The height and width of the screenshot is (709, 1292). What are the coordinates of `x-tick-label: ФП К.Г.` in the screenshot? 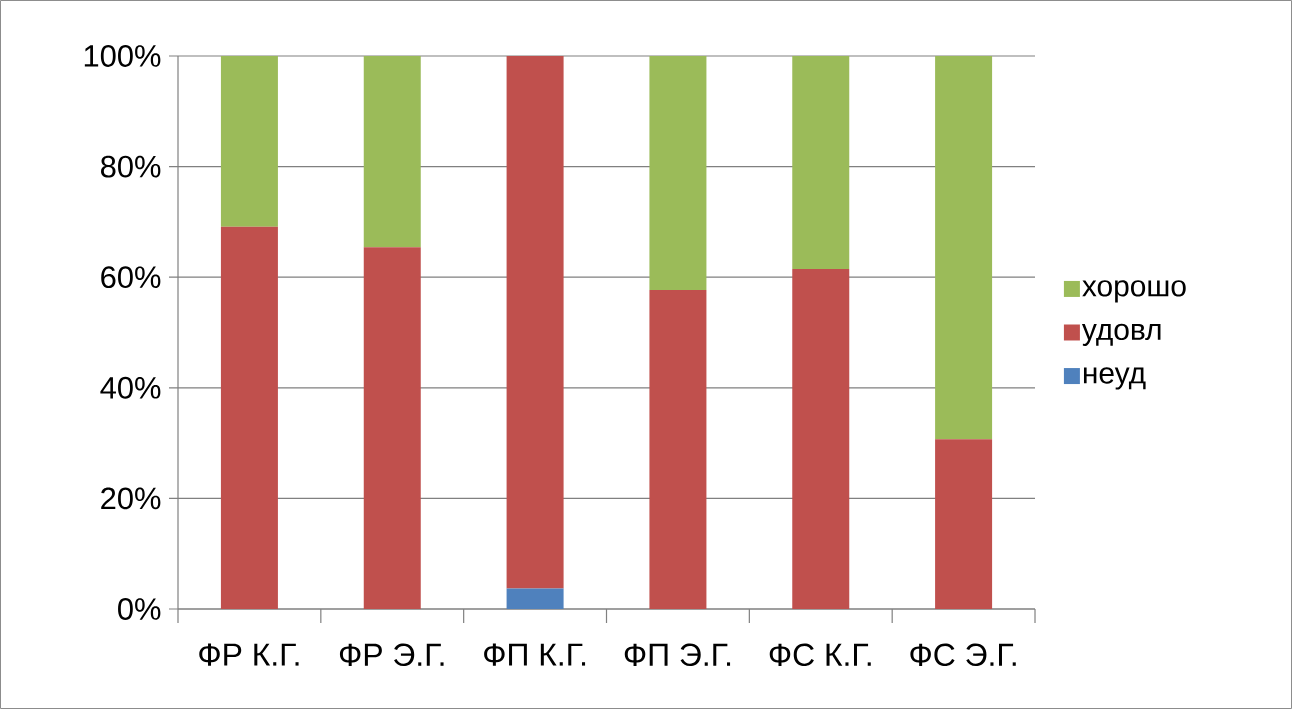 It's located at (535, 654).